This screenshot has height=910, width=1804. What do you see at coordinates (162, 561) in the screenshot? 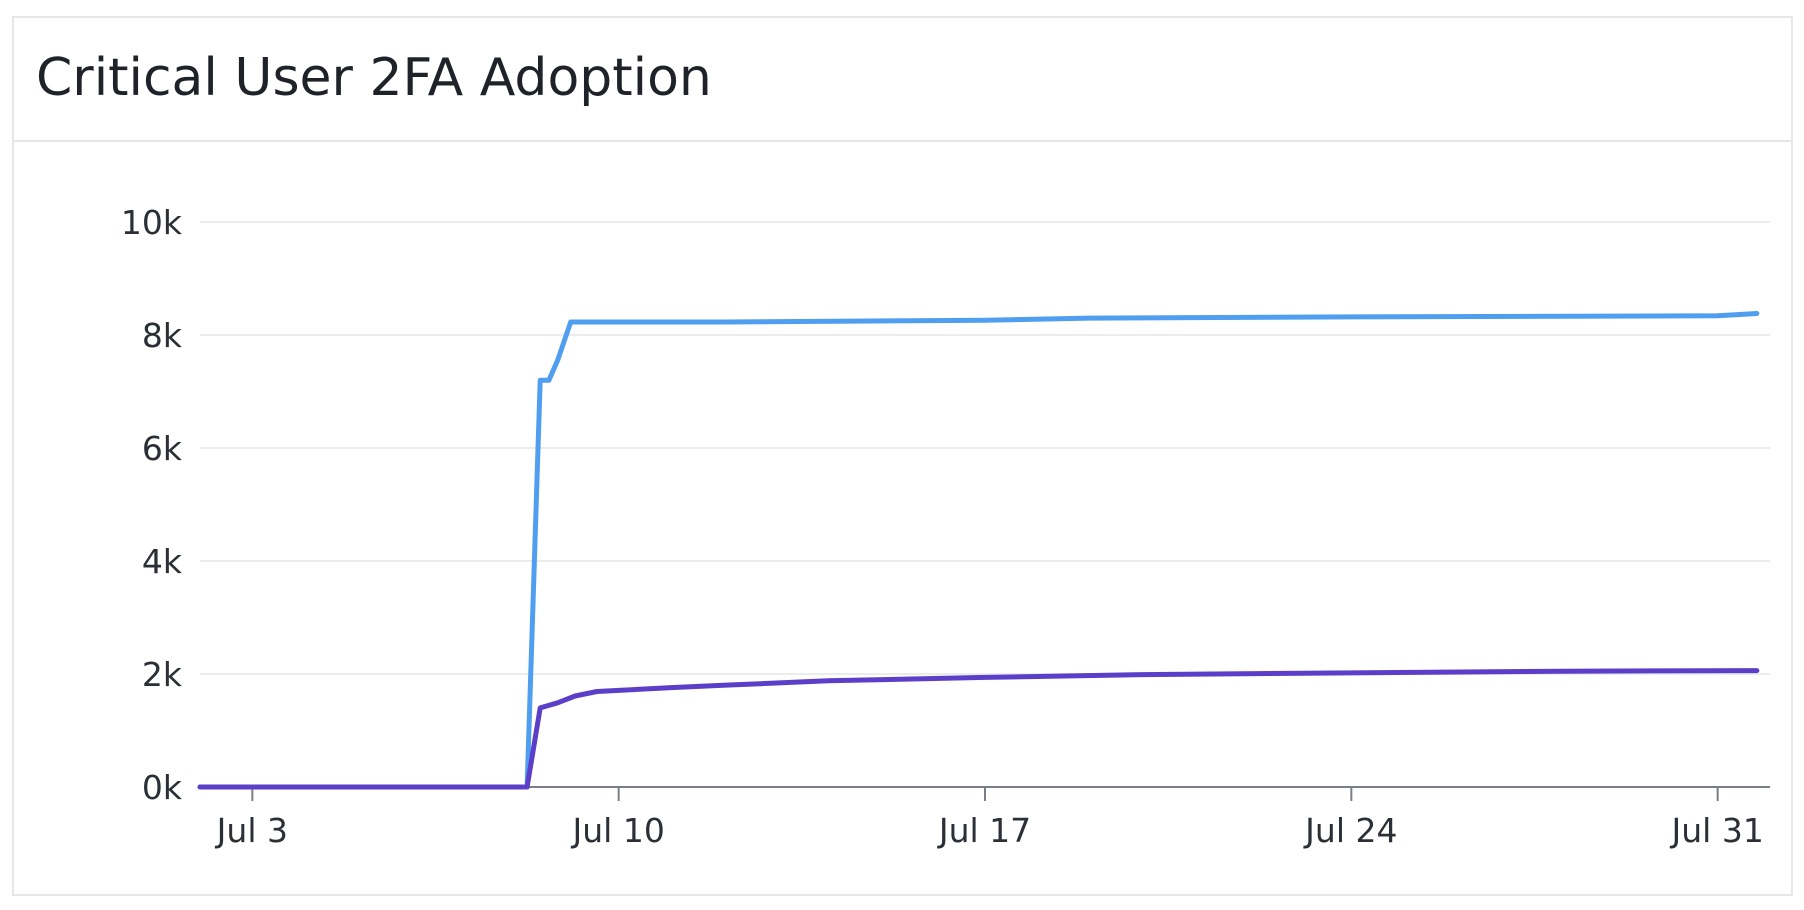
I see `y-tick-label: 4k` at bounding box center [162, 561].